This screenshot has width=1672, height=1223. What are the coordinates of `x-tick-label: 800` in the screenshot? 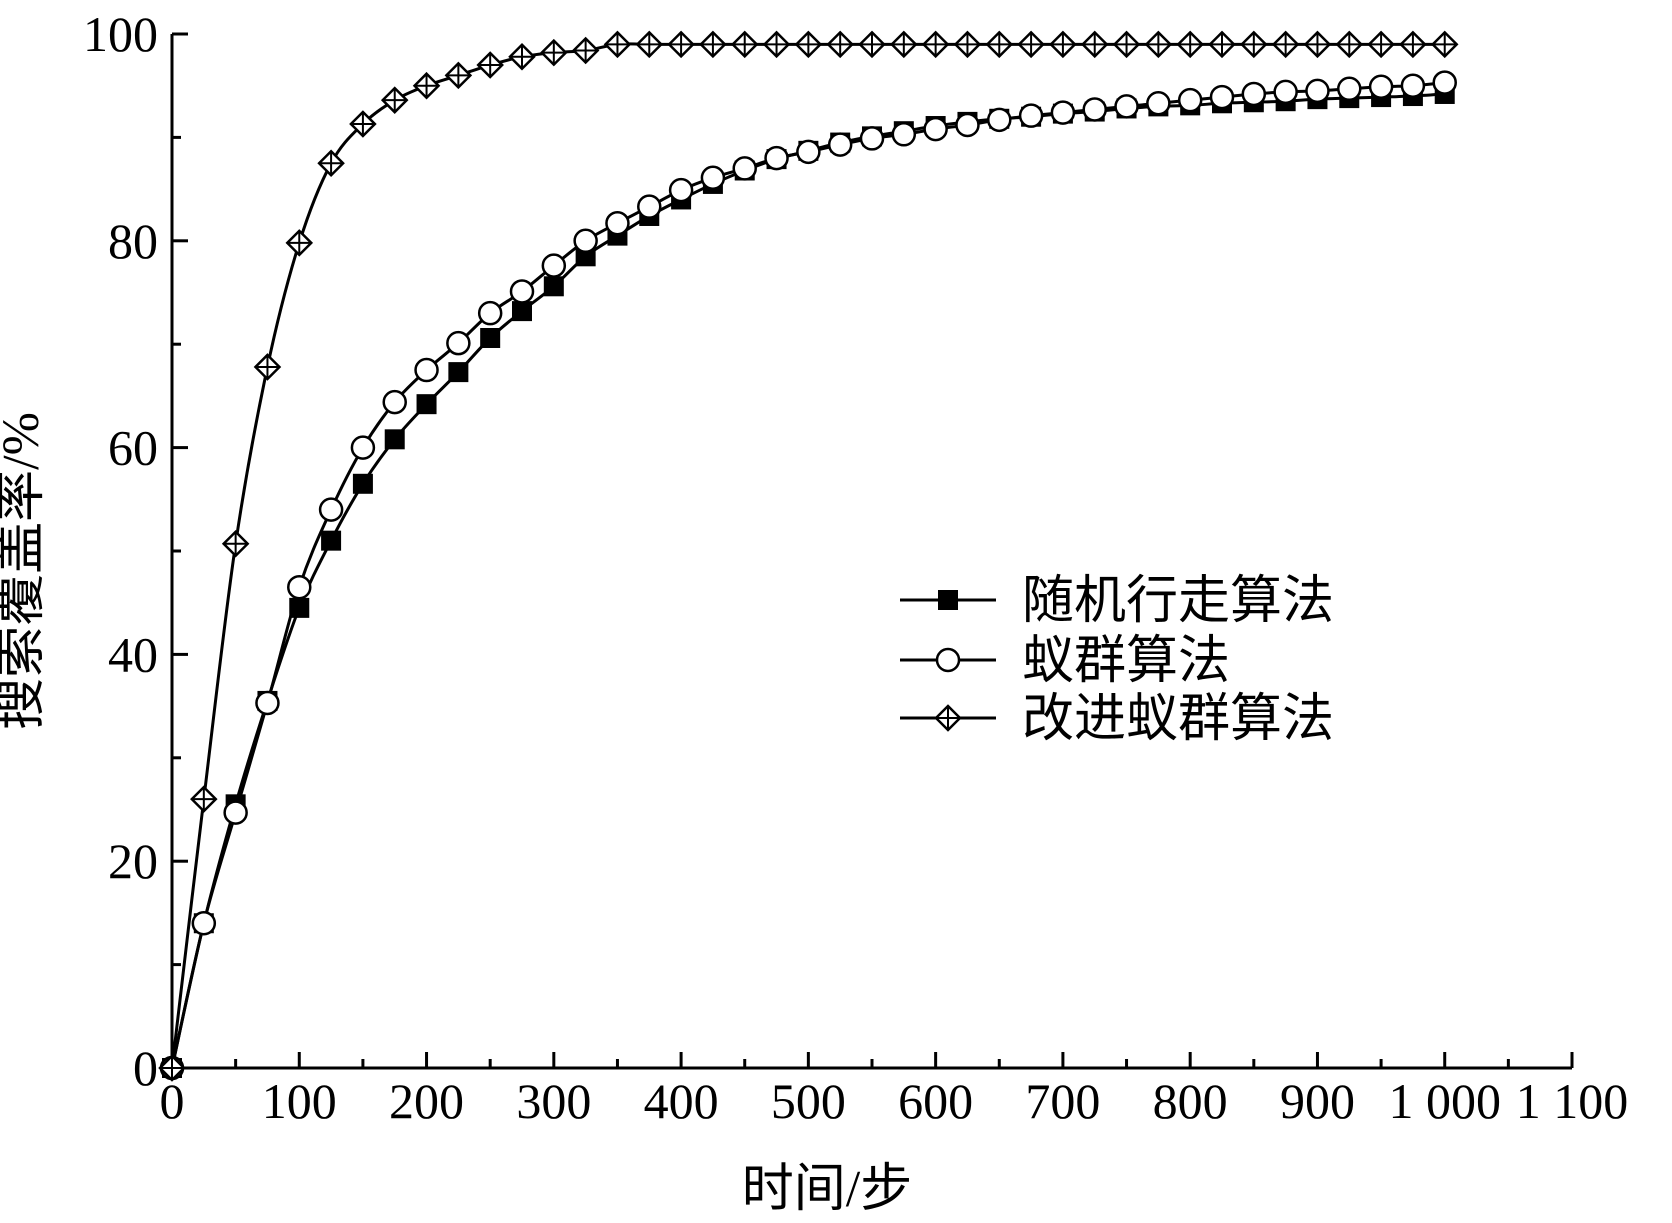 It's located at (1190, 1101).